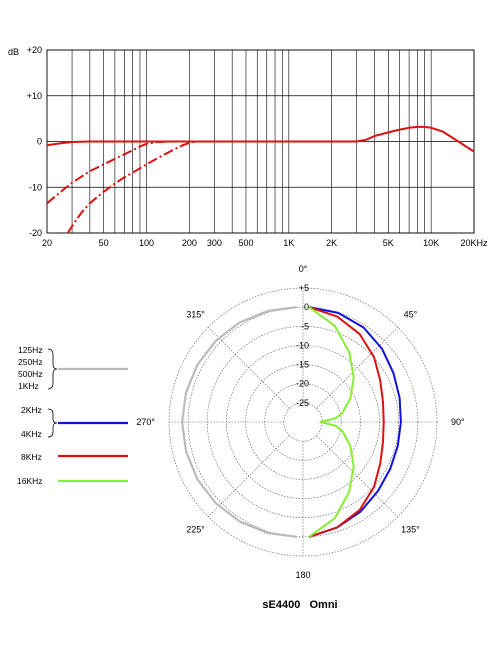 Image resolution: width=500 pixels, height=654 pixels. I want to click on angle-label: 225°, so click(195, 529).